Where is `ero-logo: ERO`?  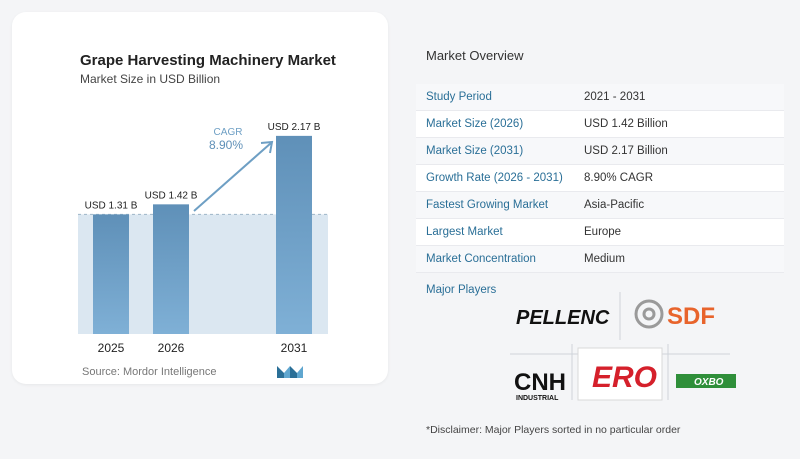 ero-logo: ERO is located at coordinates (624, 377).